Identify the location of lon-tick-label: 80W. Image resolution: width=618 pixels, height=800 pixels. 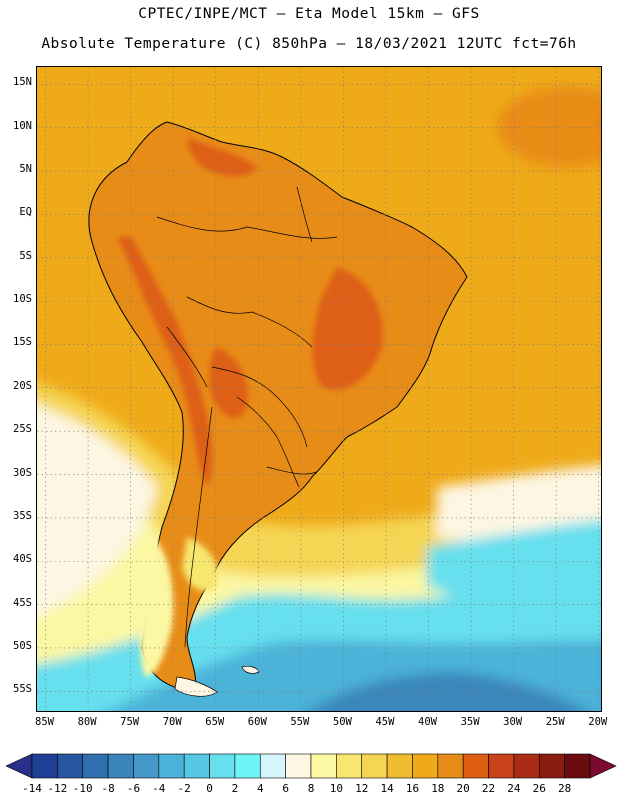
(87, 722).